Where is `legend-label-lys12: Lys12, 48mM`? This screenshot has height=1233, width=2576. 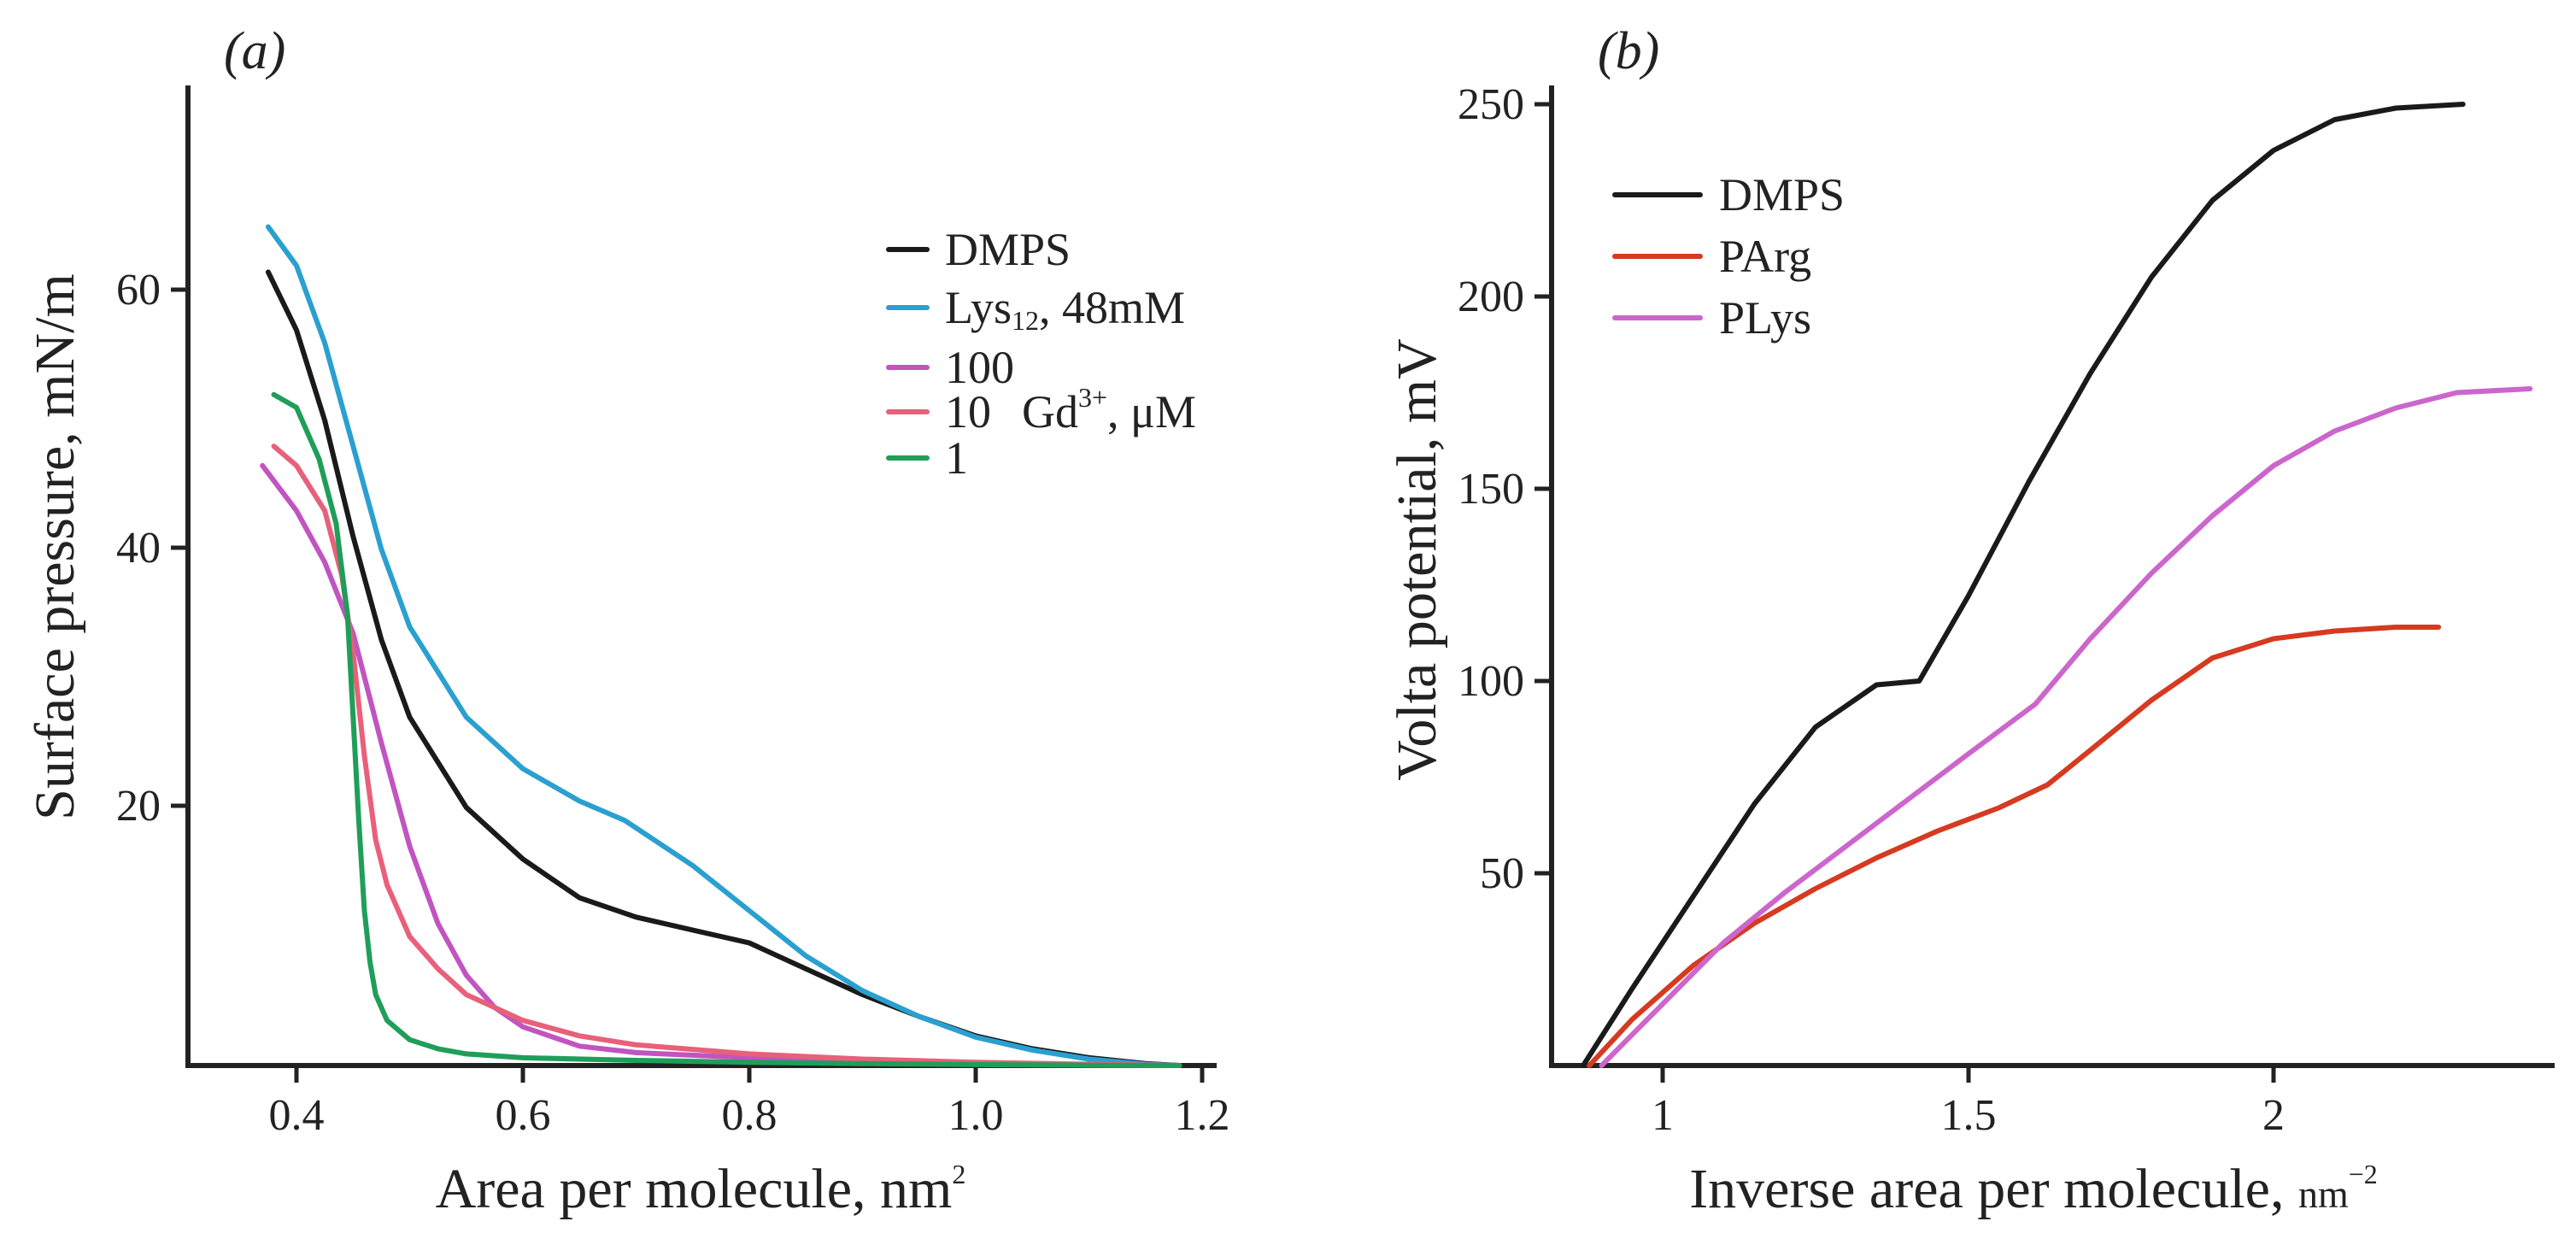 legend-label-lys12: Lys12, 48mM is located at coordinates (1065, 309).